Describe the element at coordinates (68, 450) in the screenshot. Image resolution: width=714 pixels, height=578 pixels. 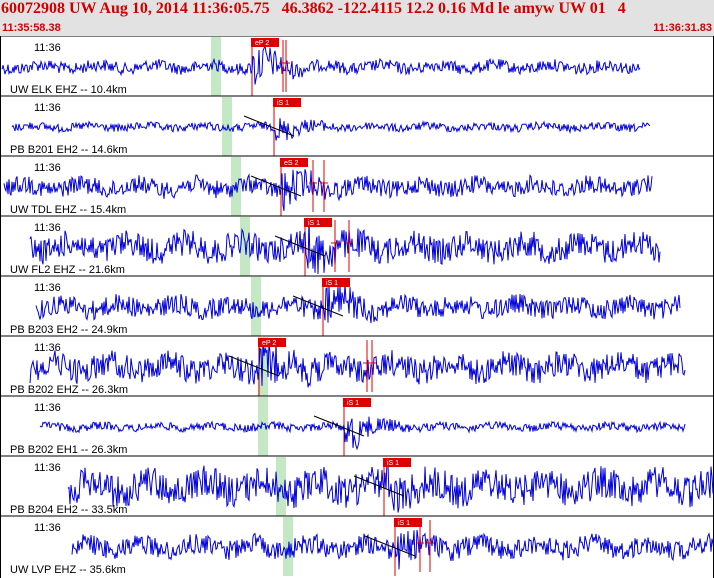
I see `station-label: PB B202 EH1 -- 26.3km` at that location.